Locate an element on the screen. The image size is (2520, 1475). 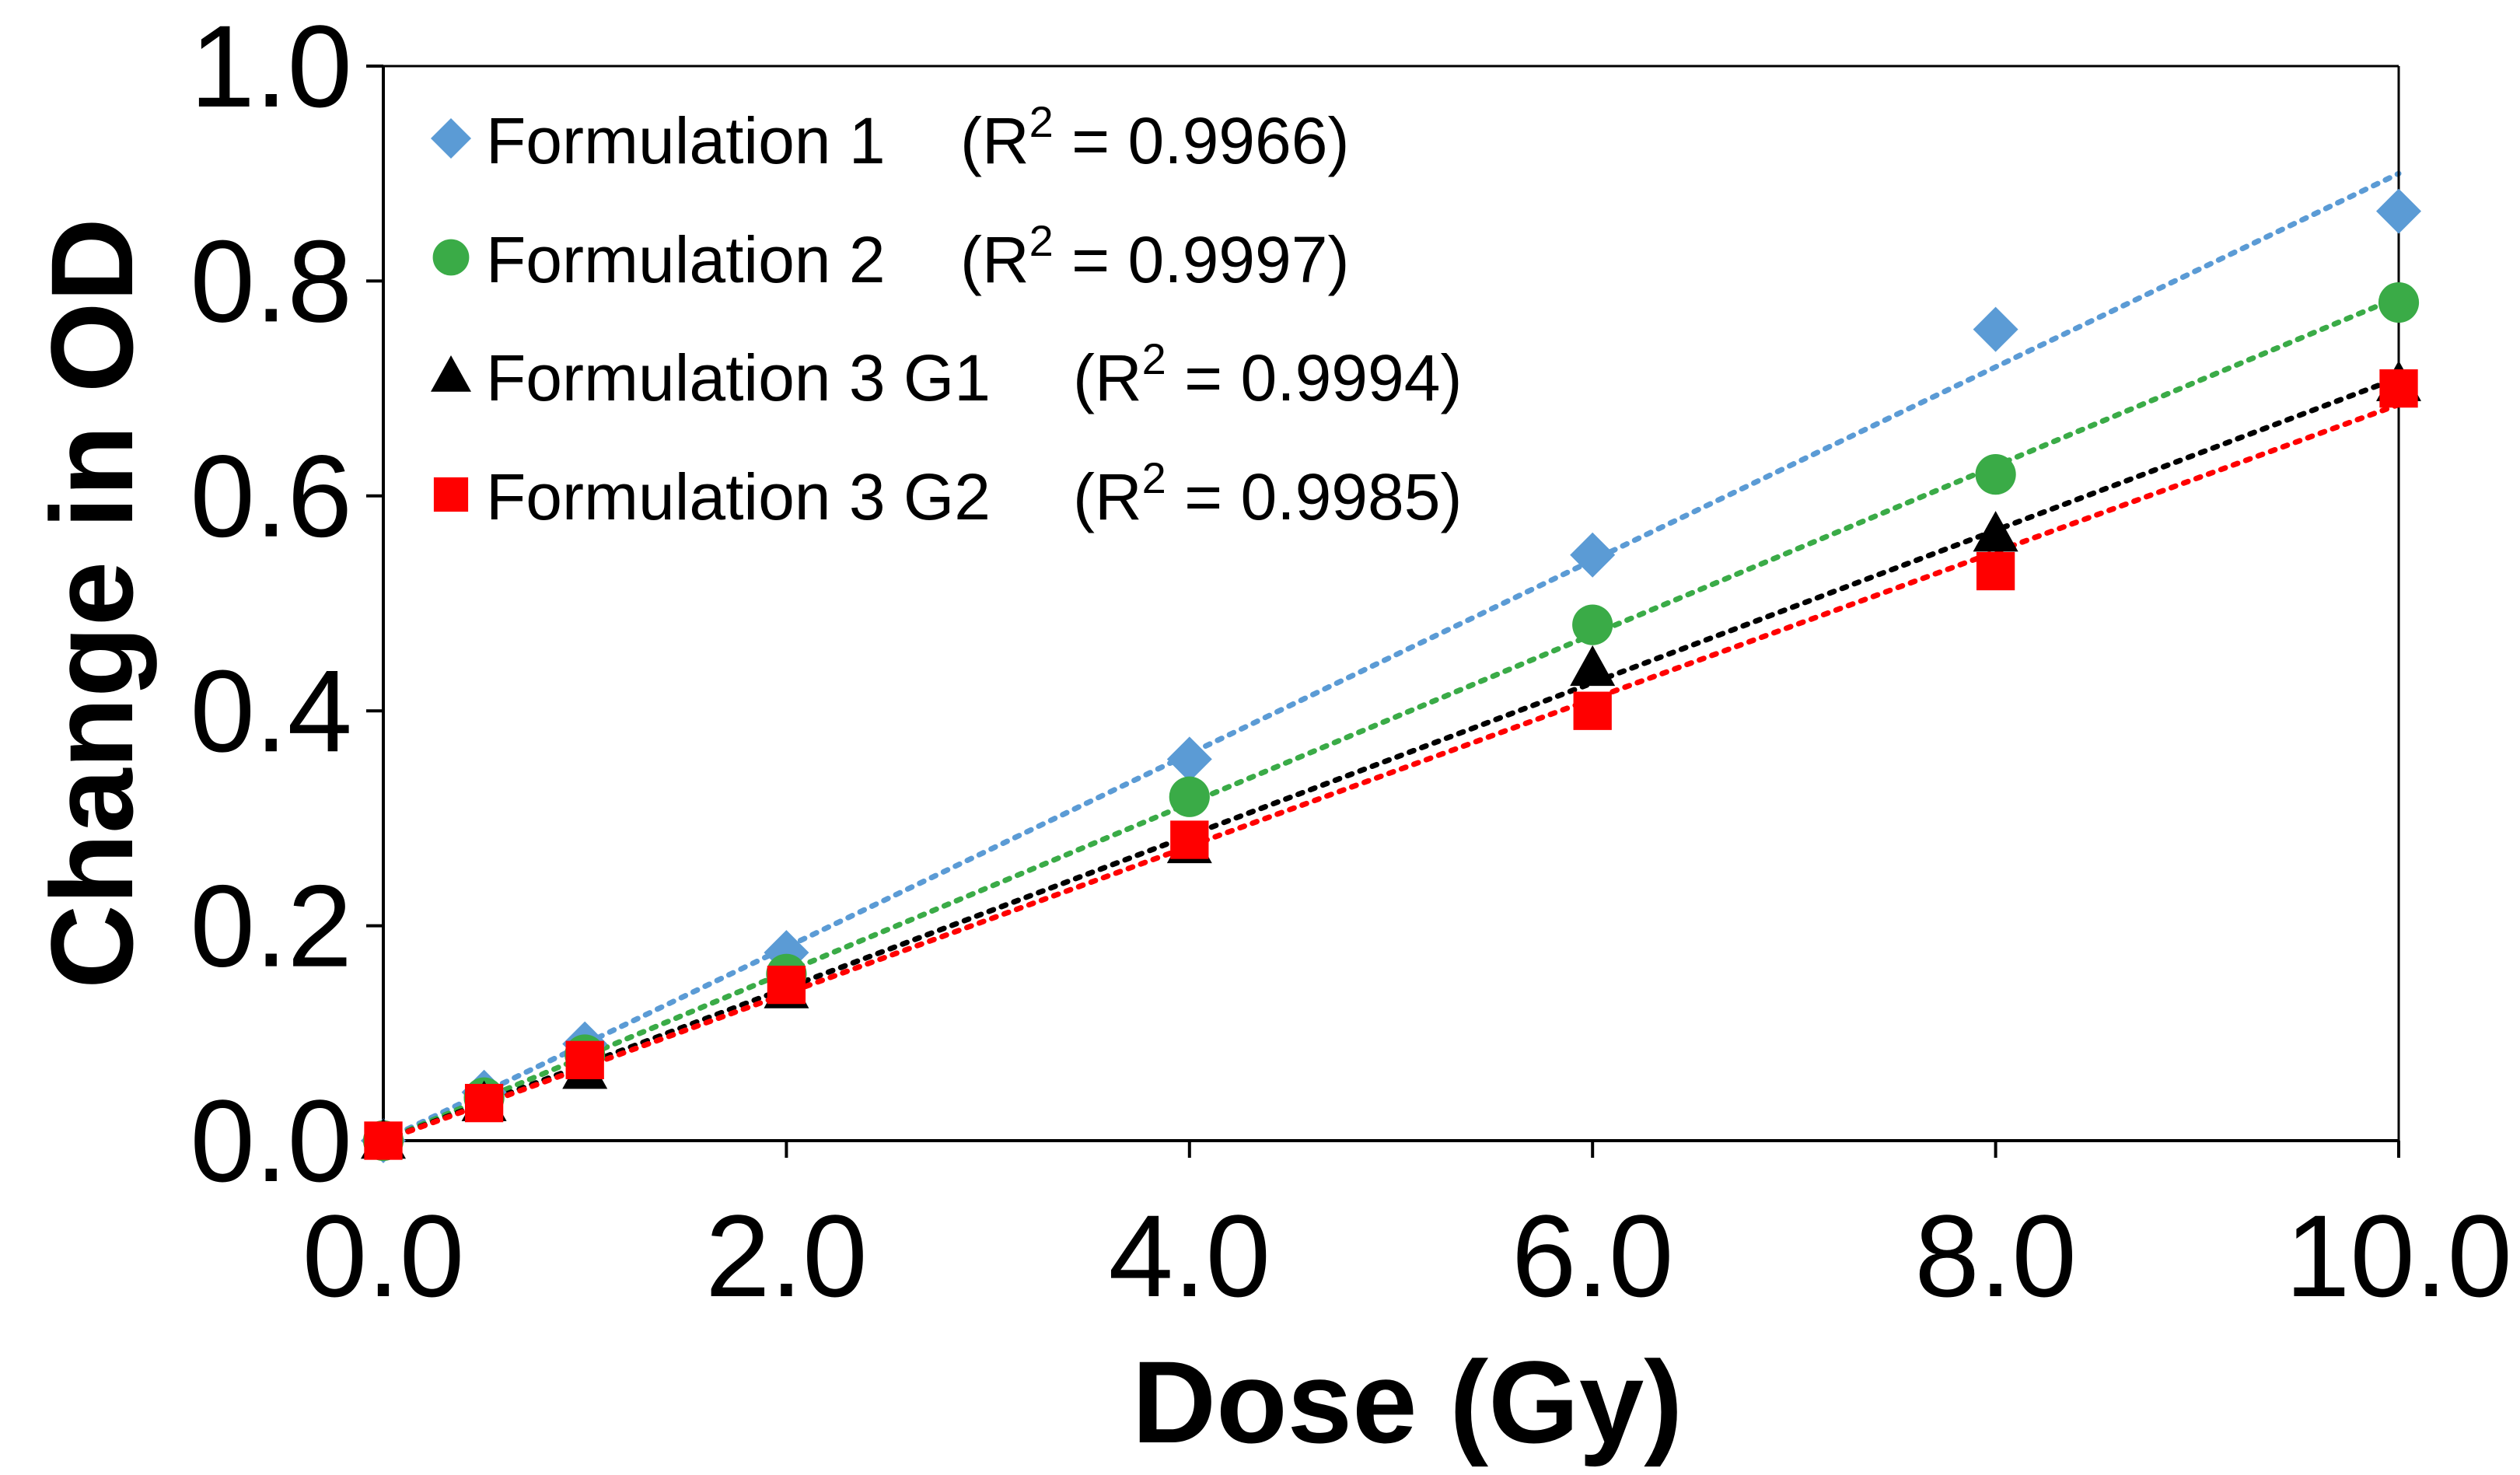
y-tick-label: 0.2 is located at coordinates (271, 926).